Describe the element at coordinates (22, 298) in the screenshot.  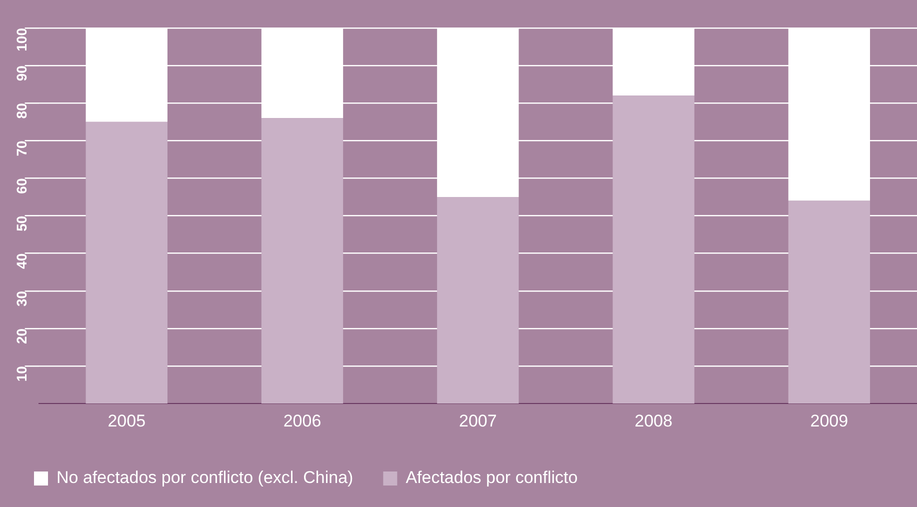
I see `y-tick-label: 30` at that location.